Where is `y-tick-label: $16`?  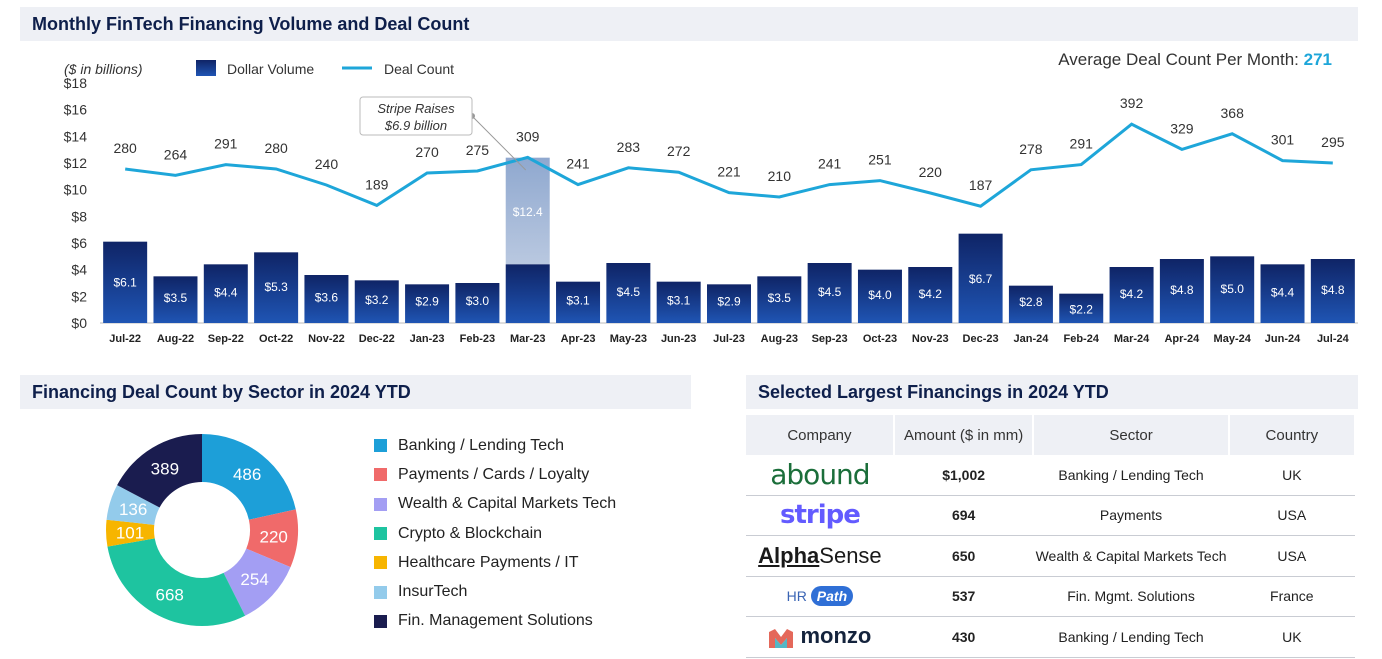
y-tick-label: $16 is located at coordinates (76, 110).